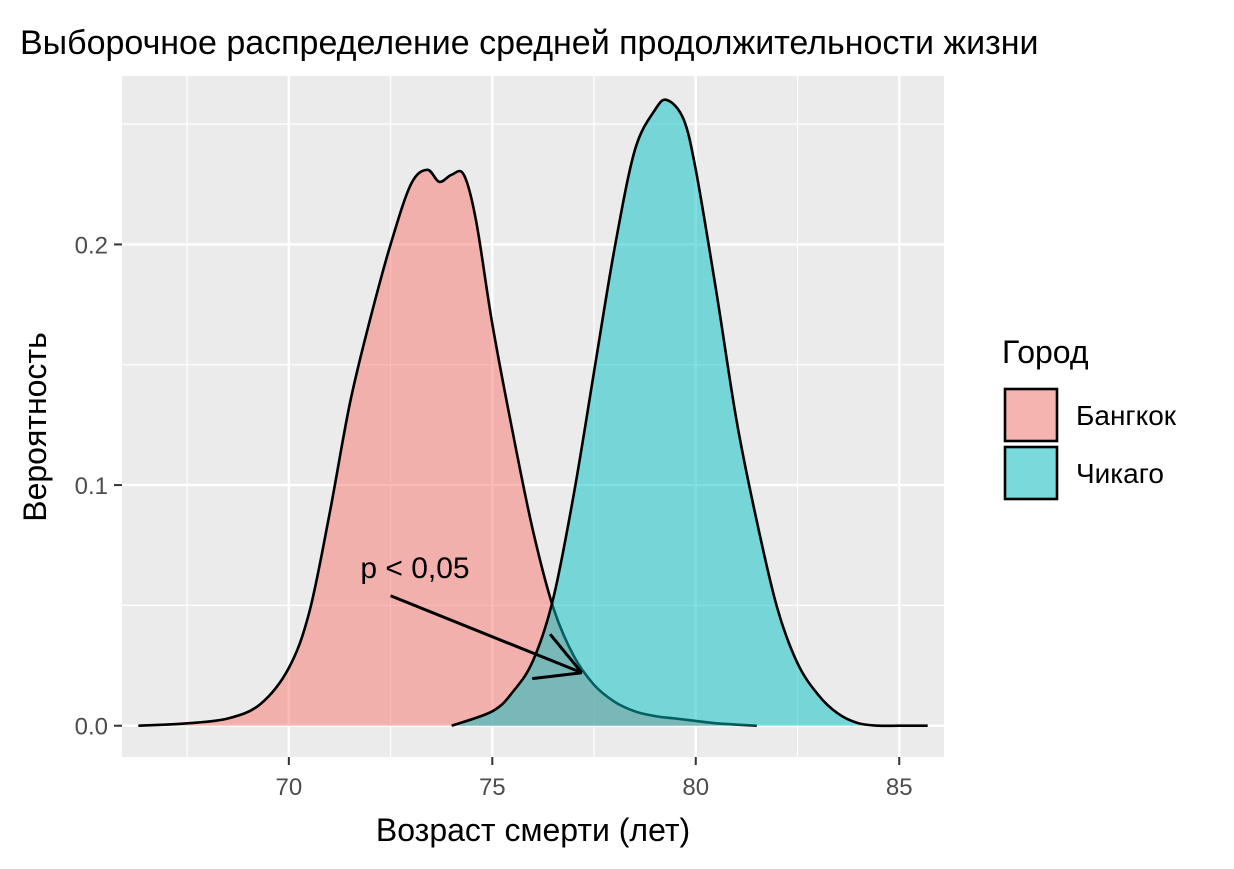 This screenshot has height=869, width=1234. Describe the element at coordinates (899, 787) in the screenshot. I see `x-tick-label: 85` at that location.